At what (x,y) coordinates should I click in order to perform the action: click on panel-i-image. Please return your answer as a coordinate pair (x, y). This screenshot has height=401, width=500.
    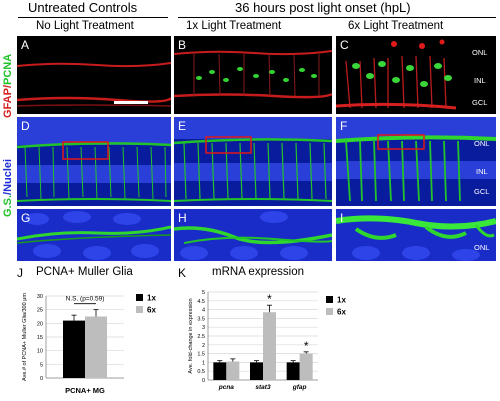
    Looking at the image, I should click on (416, 238).